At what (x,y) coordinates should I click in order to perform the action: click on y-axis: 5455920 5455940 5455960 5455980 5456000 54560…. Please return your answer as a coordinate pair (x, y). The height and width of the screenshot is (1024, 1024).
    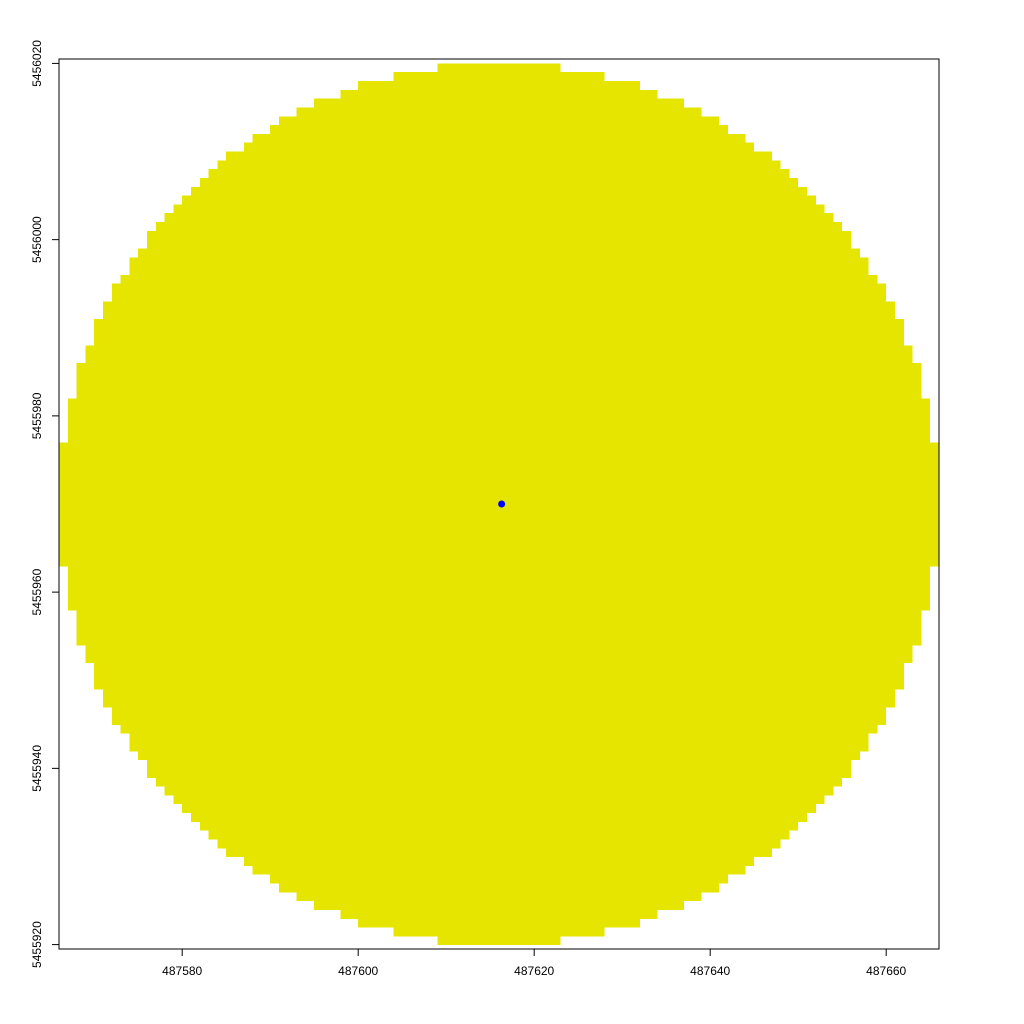
    Looking at the image, I should click on (44, 504).